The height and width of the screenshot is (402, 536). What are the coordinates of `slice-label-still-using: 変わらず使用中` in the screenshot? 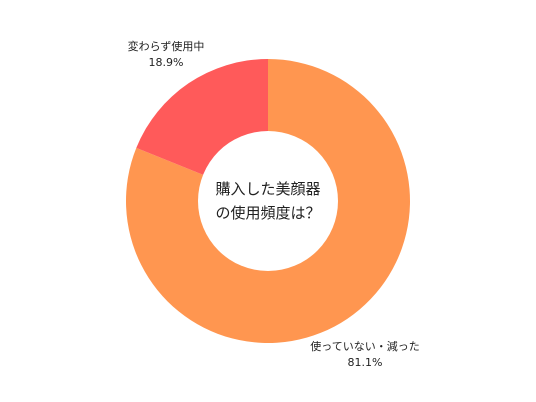 It's located at (166, 46).